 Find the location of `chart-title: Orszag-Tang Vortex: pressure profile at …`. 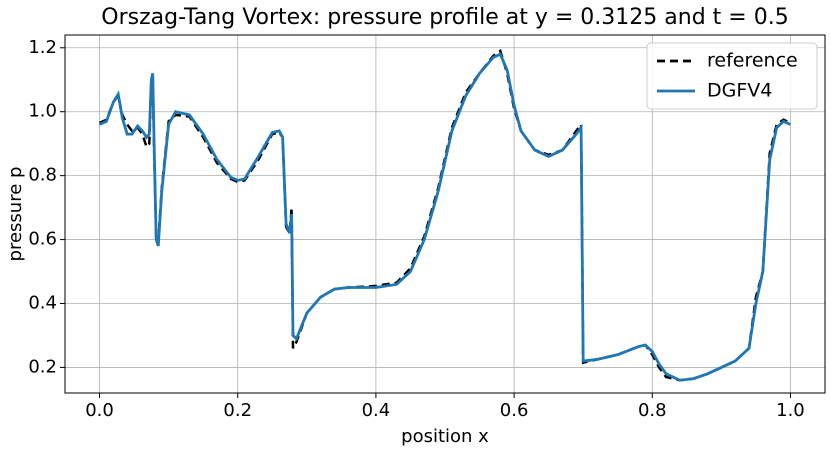

chart-title: Orszag-Tang Vortex: pressure profile at … is located at coordinates (444, 17).